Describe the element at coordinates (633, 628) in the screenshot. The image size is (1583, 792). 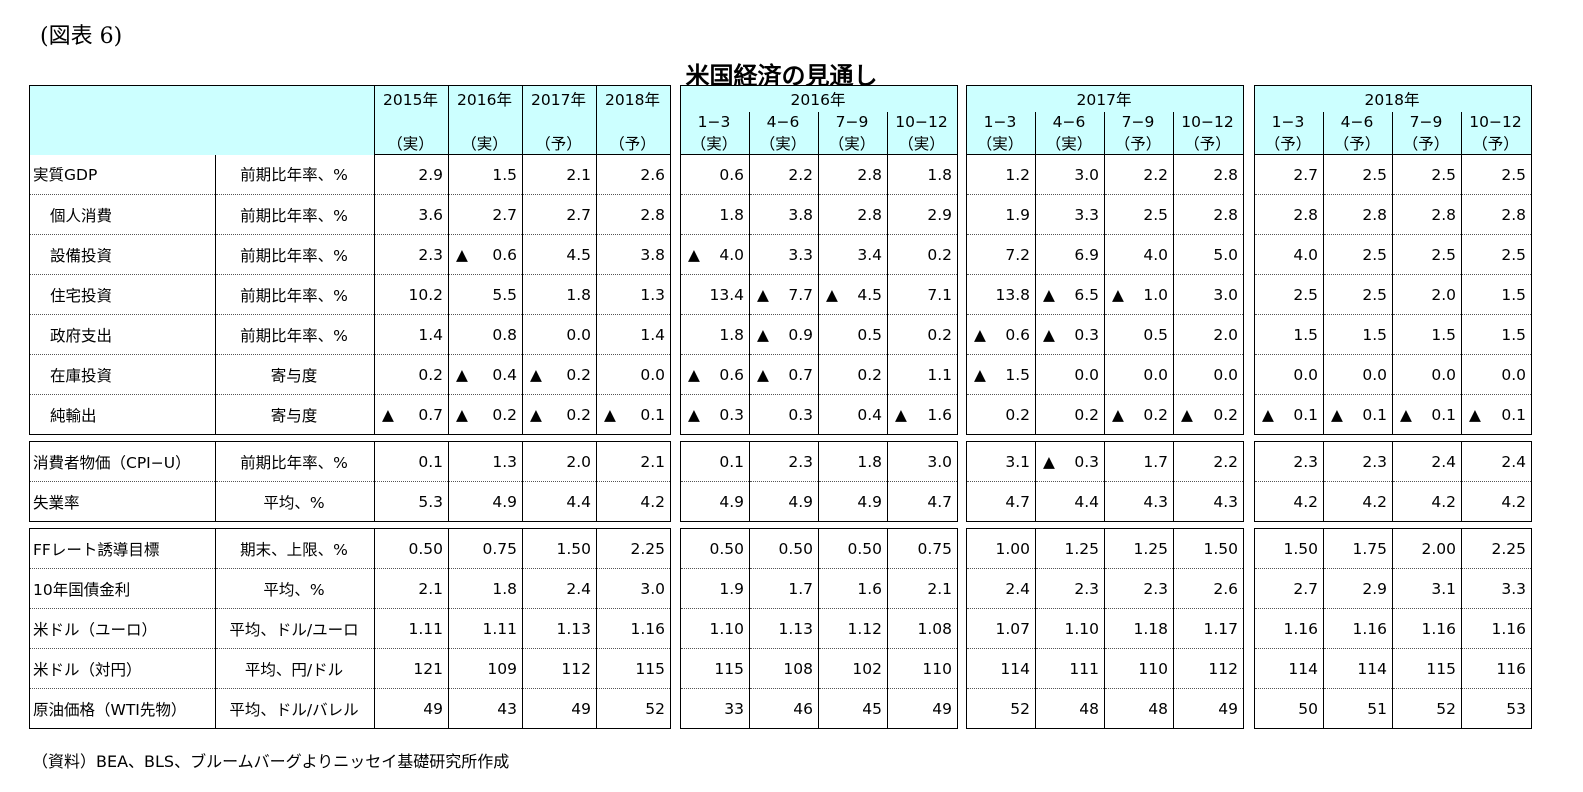
I see `value-cell: 1.16` at that location.